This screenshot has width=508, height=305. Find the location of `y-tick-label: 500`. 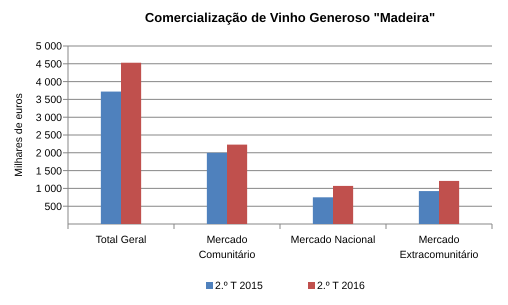

y-tick-label: 500 is located at coordinates (53, 206).